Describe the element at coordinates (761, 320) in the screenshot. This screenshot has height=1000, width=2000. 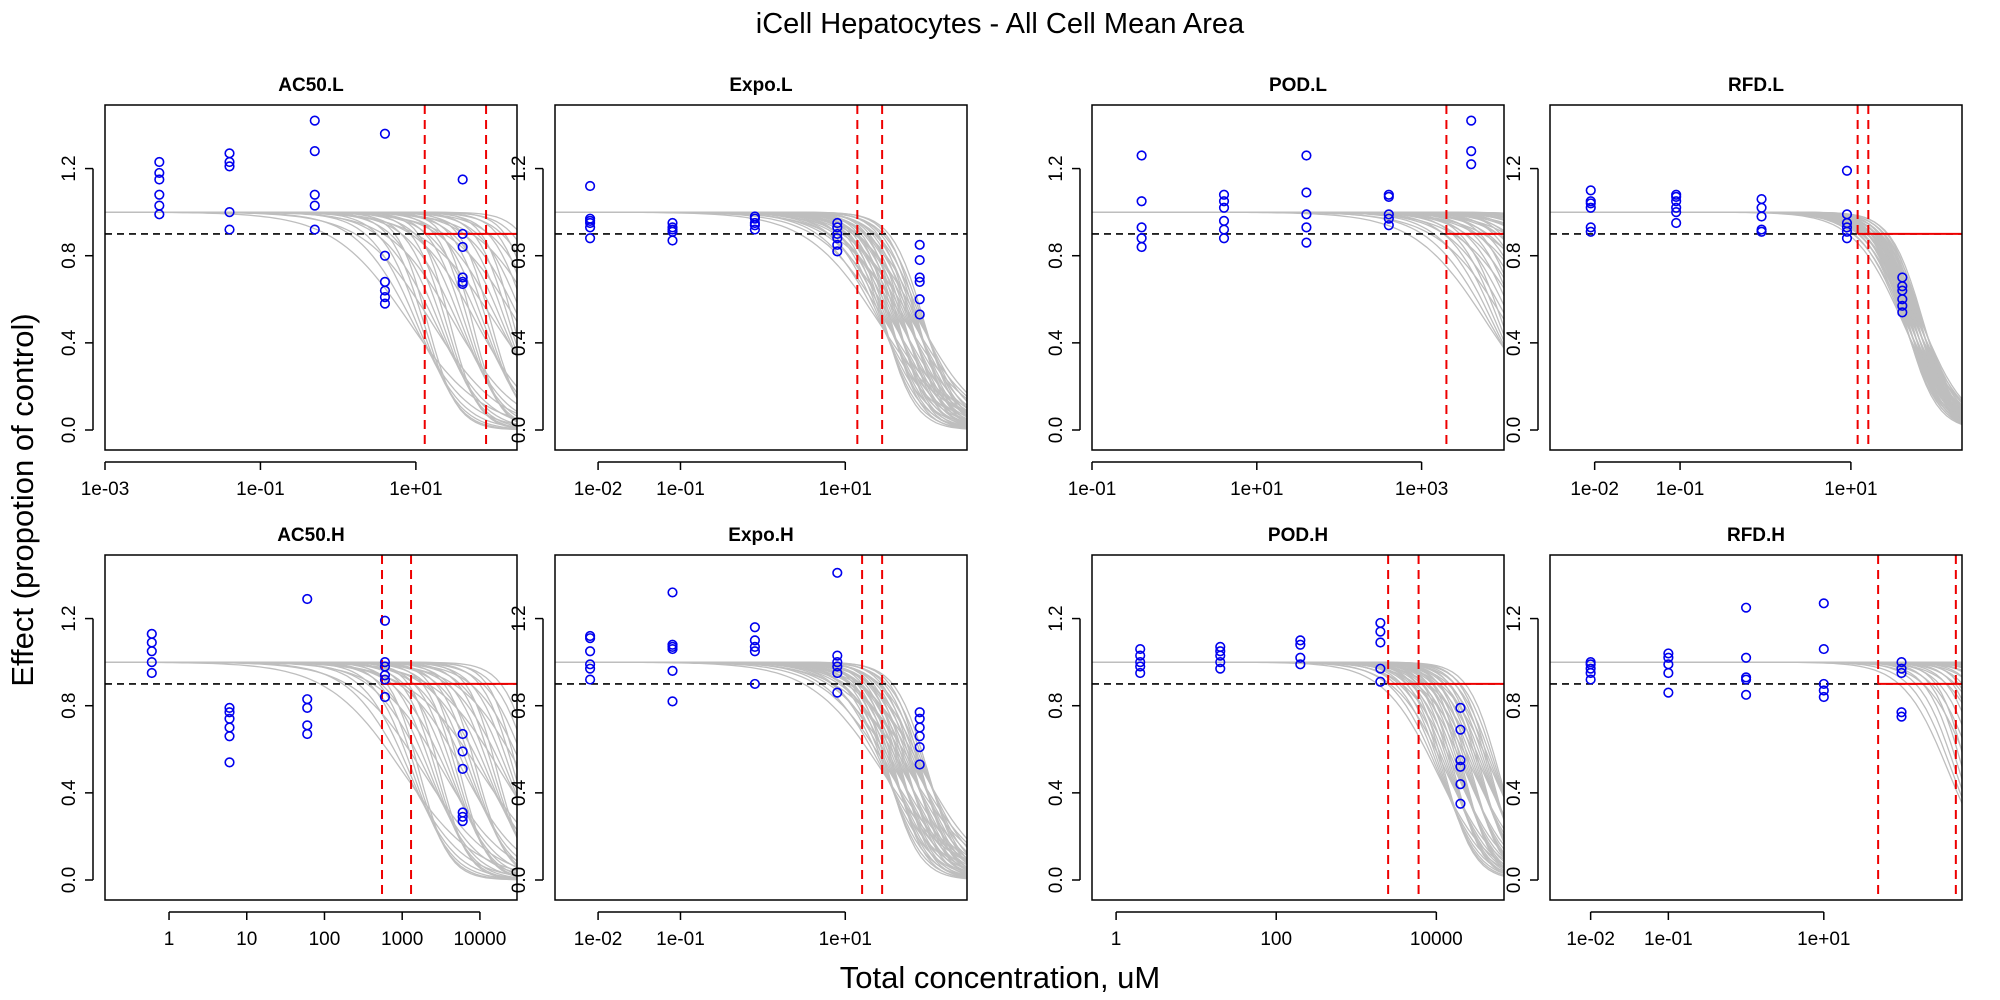
I see `curve-bundle` at that location.